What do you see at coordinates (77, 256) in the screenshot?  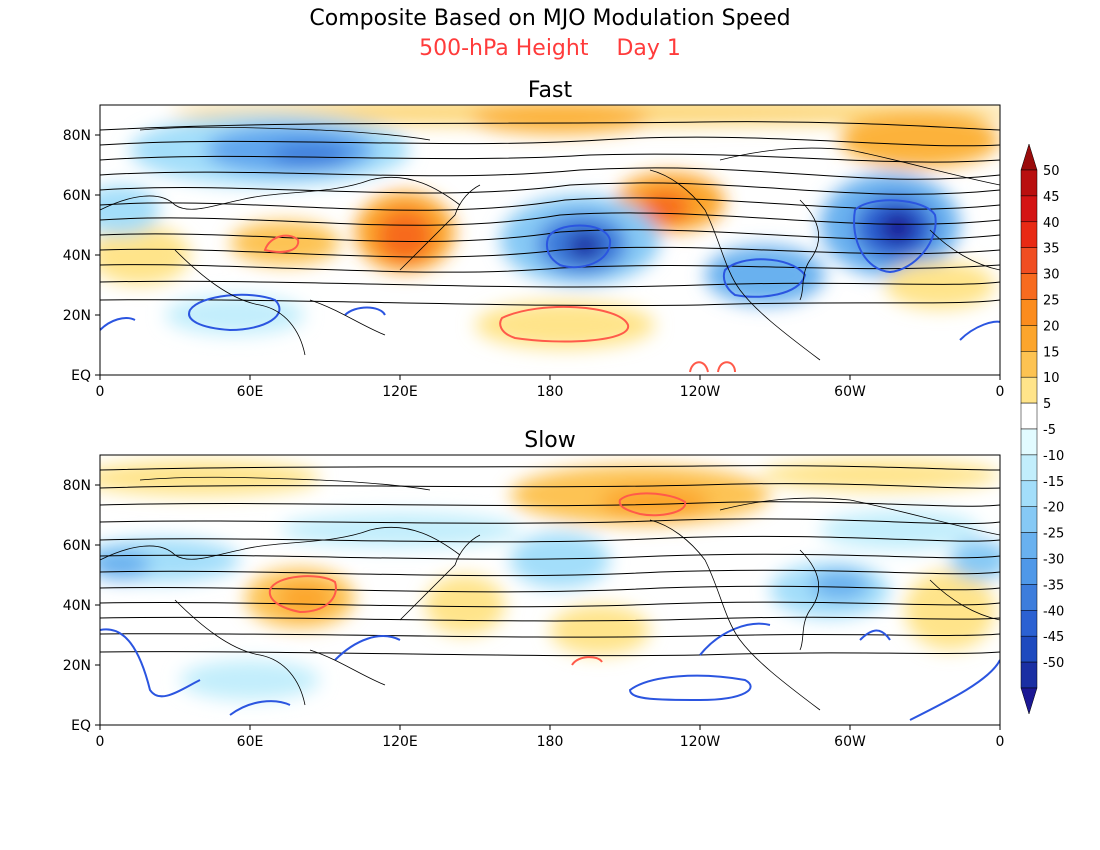 I see `fast-y-tick-label: 40N` at bounding box center [77, 256].